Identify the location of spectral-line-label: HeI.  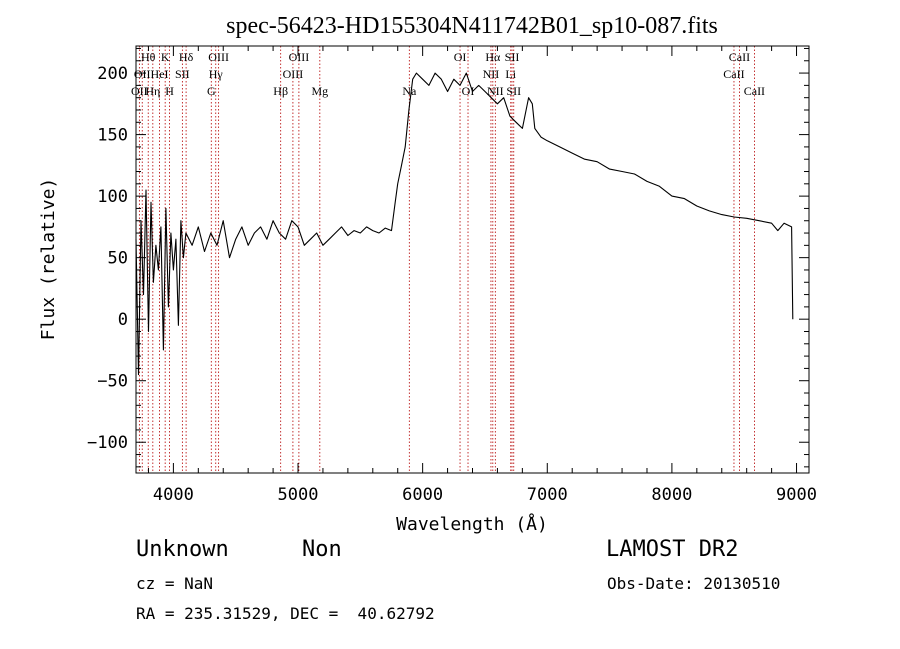
(160, 74).